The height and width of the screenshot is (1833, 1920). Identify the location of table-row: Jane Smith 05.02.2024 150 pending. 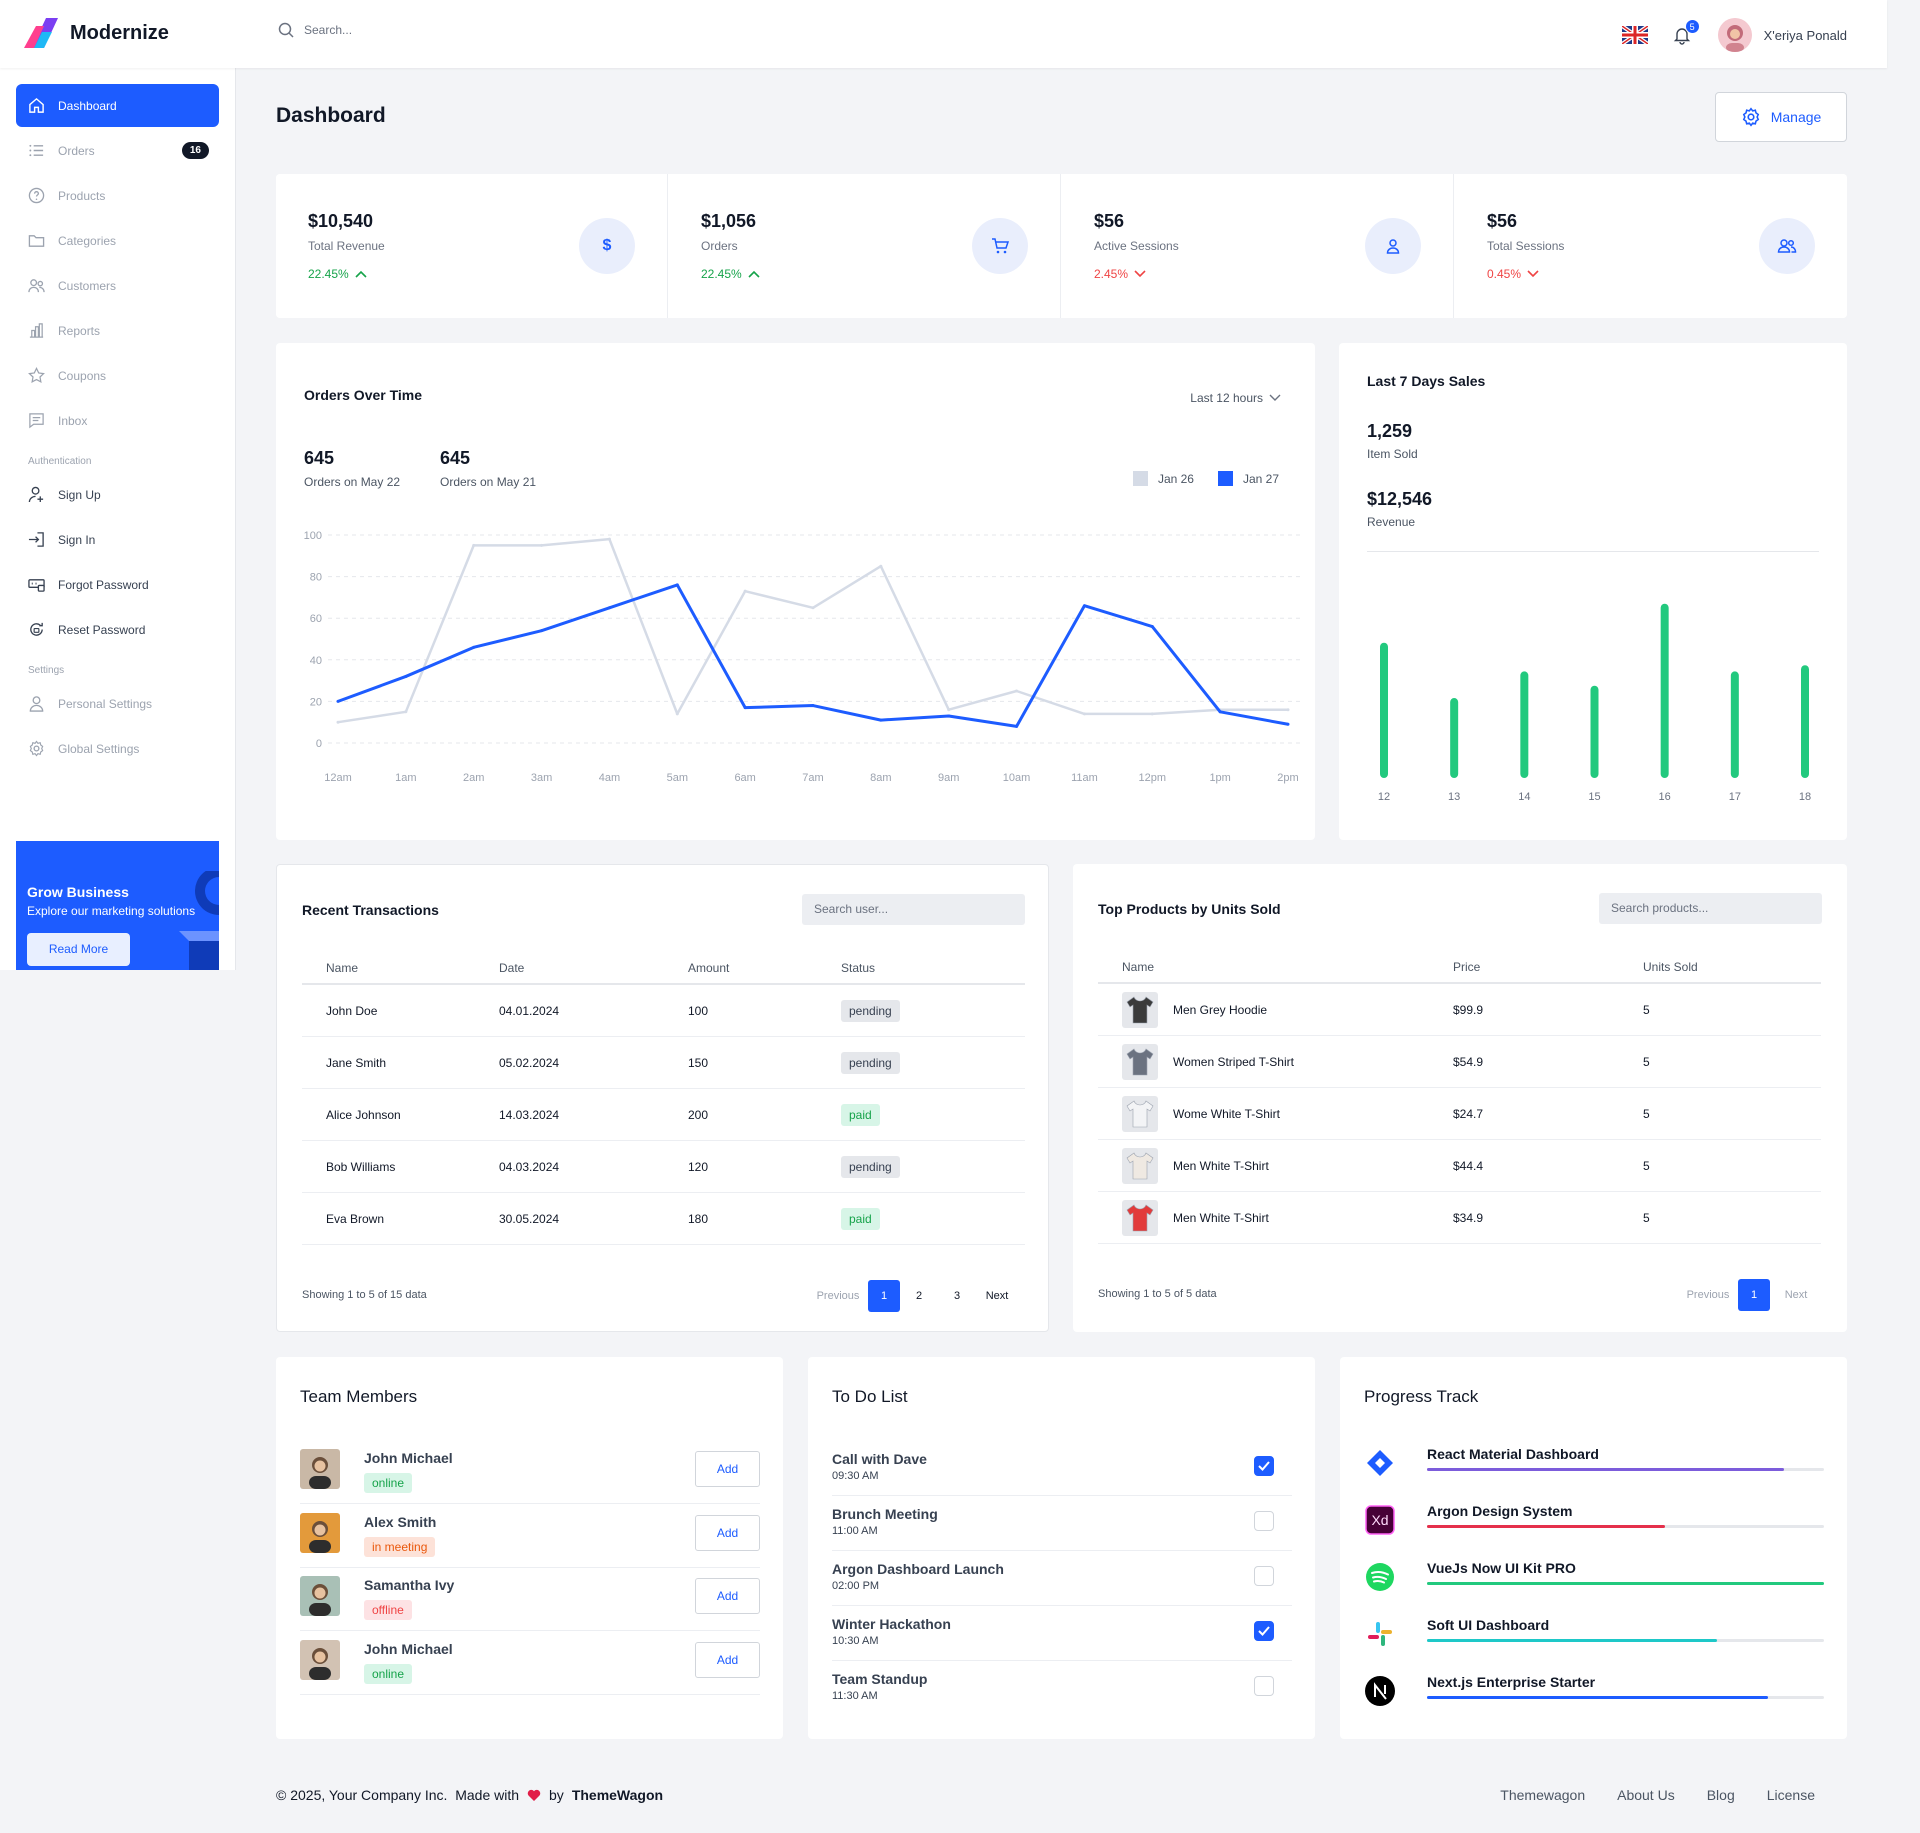
(663, 1063).